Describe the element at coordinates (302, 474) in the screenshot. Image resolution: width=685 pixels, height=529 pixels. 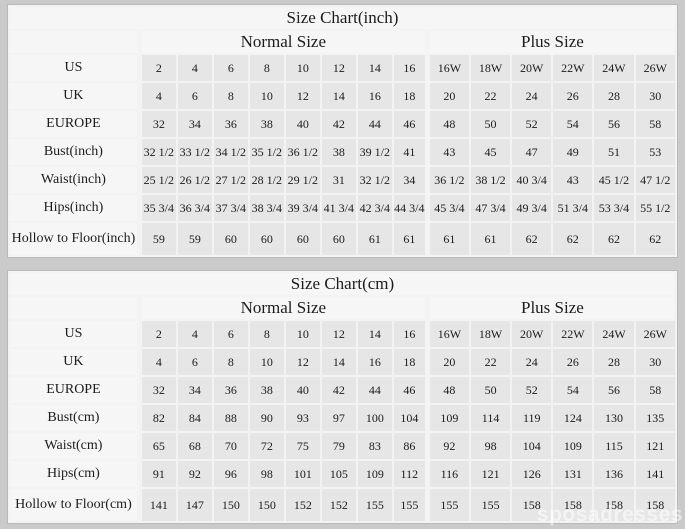
I see `size-cell: 101` at that location.